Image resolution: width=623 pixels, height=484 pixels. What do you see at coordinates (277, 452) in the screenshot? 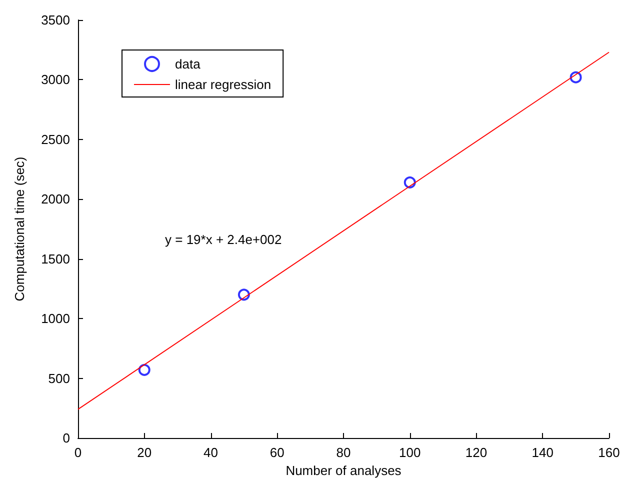
I see `x-tick-label: 60` at bounding box center [277, 452].